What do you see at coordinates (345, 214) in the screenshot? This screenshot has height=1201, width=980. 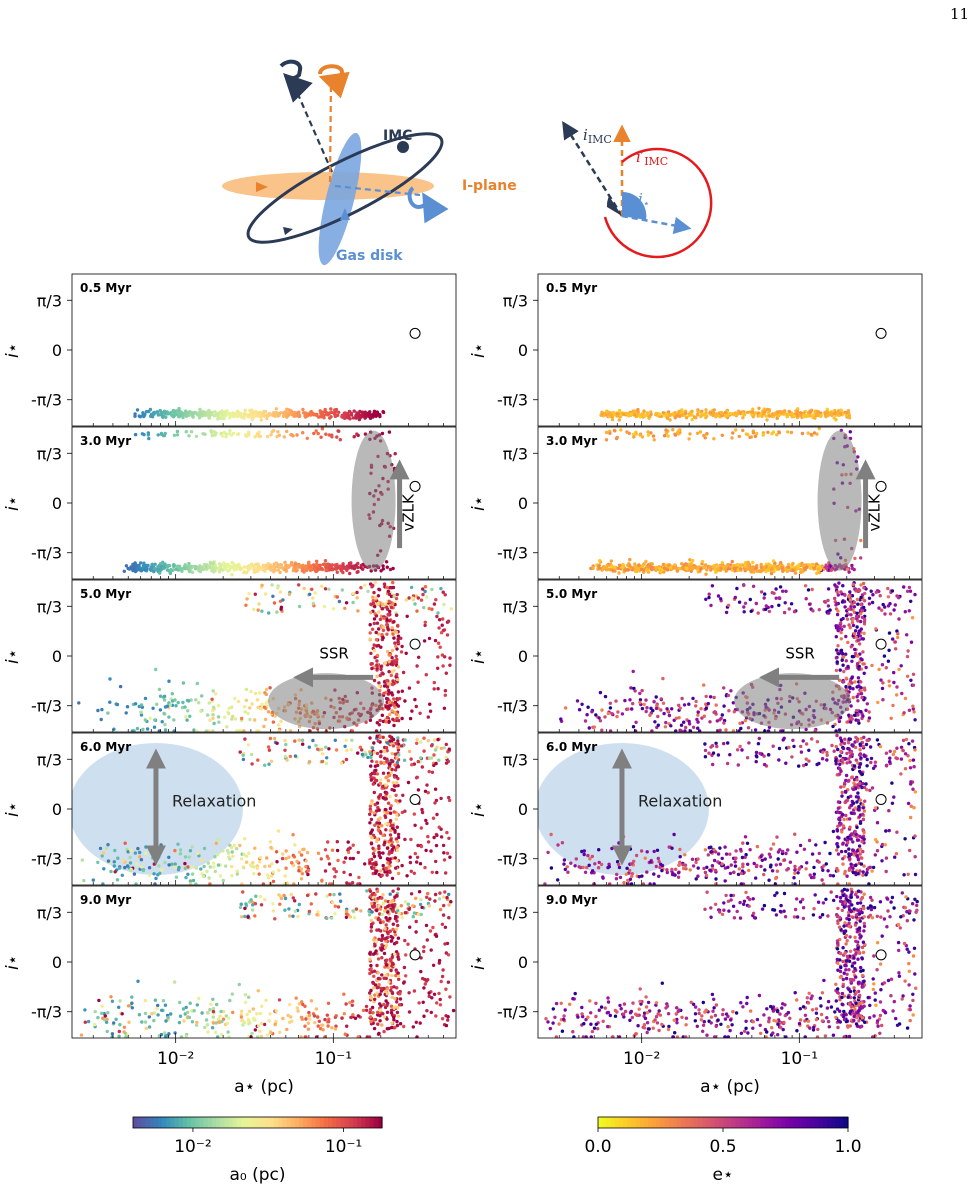 I see `blue-disk-arrowhead` at bounding box center [345, 214].